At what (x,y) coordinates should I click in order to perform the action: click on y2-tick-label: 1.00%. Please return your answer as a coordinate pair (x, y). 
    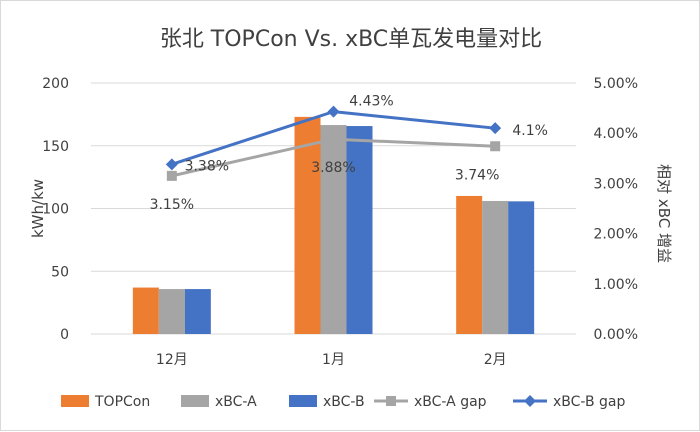
    Looking at the image, I should click on (616, 285).